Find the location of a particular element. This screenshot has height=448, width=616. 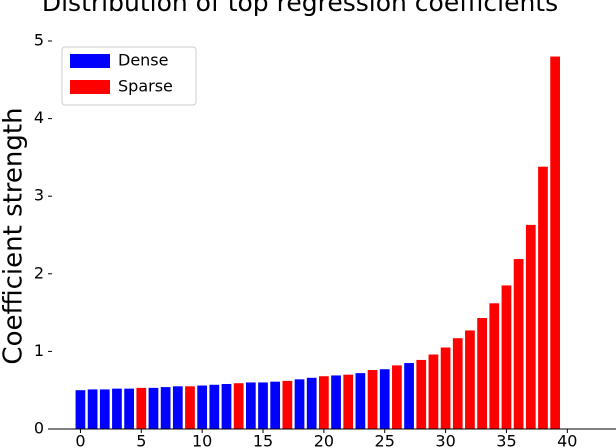

y-tick-label: 4 is located at coordinates (39, 117).